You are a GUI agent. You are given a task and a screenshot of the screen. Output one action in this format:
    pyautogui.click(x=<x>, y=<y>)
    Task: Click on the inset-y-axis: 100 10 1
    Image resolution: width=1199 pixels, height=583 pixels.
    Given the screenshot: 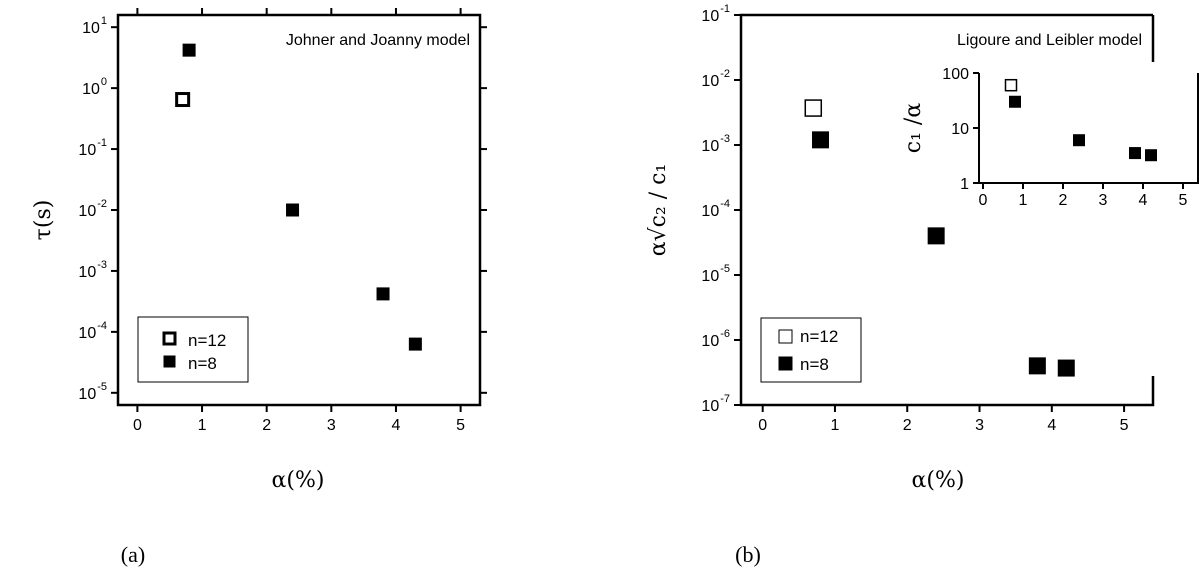 What is the action you would take?
    pyautogui.click(x=960, y=129)
    